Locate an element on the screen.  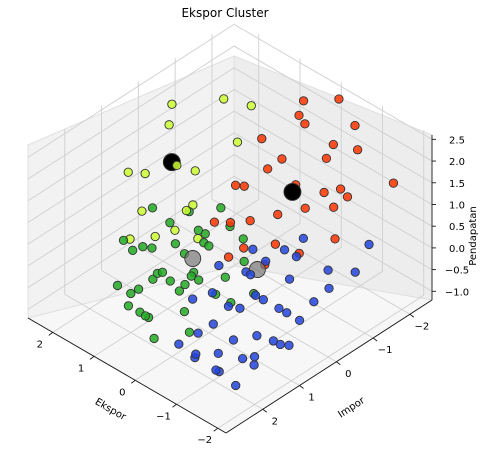
z-tick-label: 1.5 is located at coordinates (457, 184).